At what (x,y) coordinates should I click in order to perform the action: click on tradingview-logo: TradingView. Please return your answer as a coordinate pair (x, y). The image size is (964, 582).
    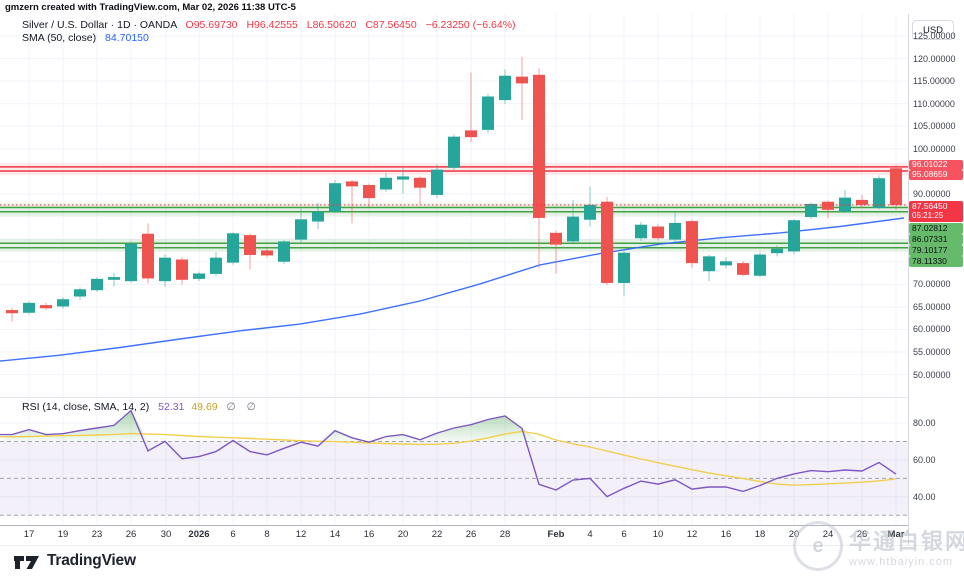
    Looking at the image, I should click on (75, 561).